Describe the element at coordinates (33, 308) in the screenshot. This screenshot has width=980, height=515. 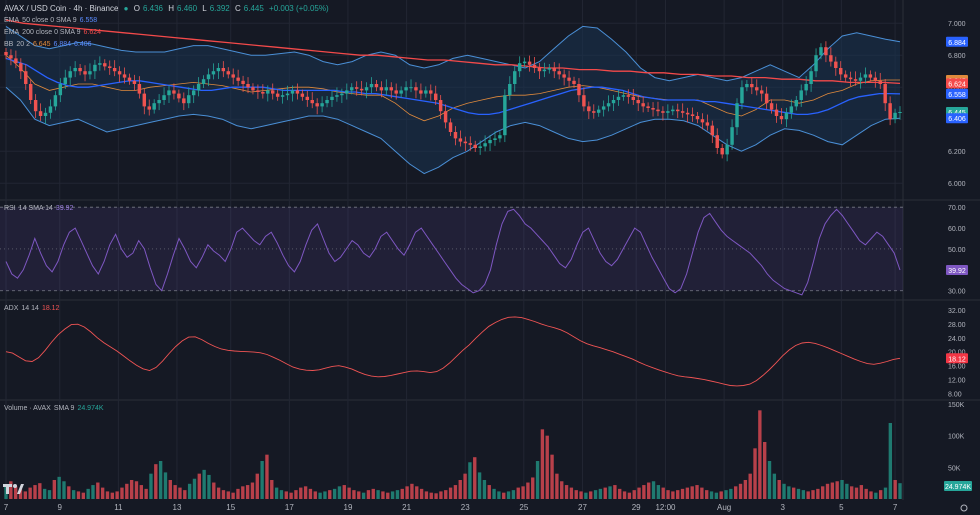
I see `adx-legend: ADX 14 14 18.12` at that location.